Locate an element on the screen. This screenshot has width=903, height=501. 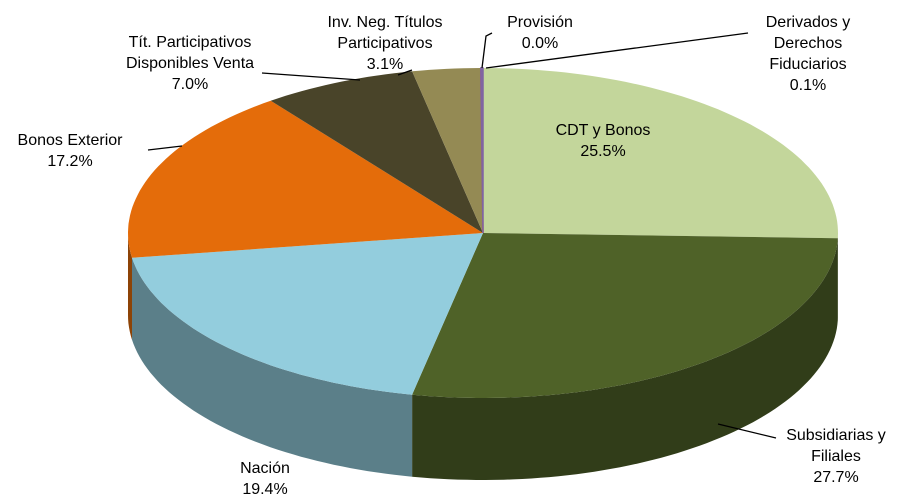
data-label: Derivados y Derechos Fiduciarios 0.1% is located at coordinates (808, 54).